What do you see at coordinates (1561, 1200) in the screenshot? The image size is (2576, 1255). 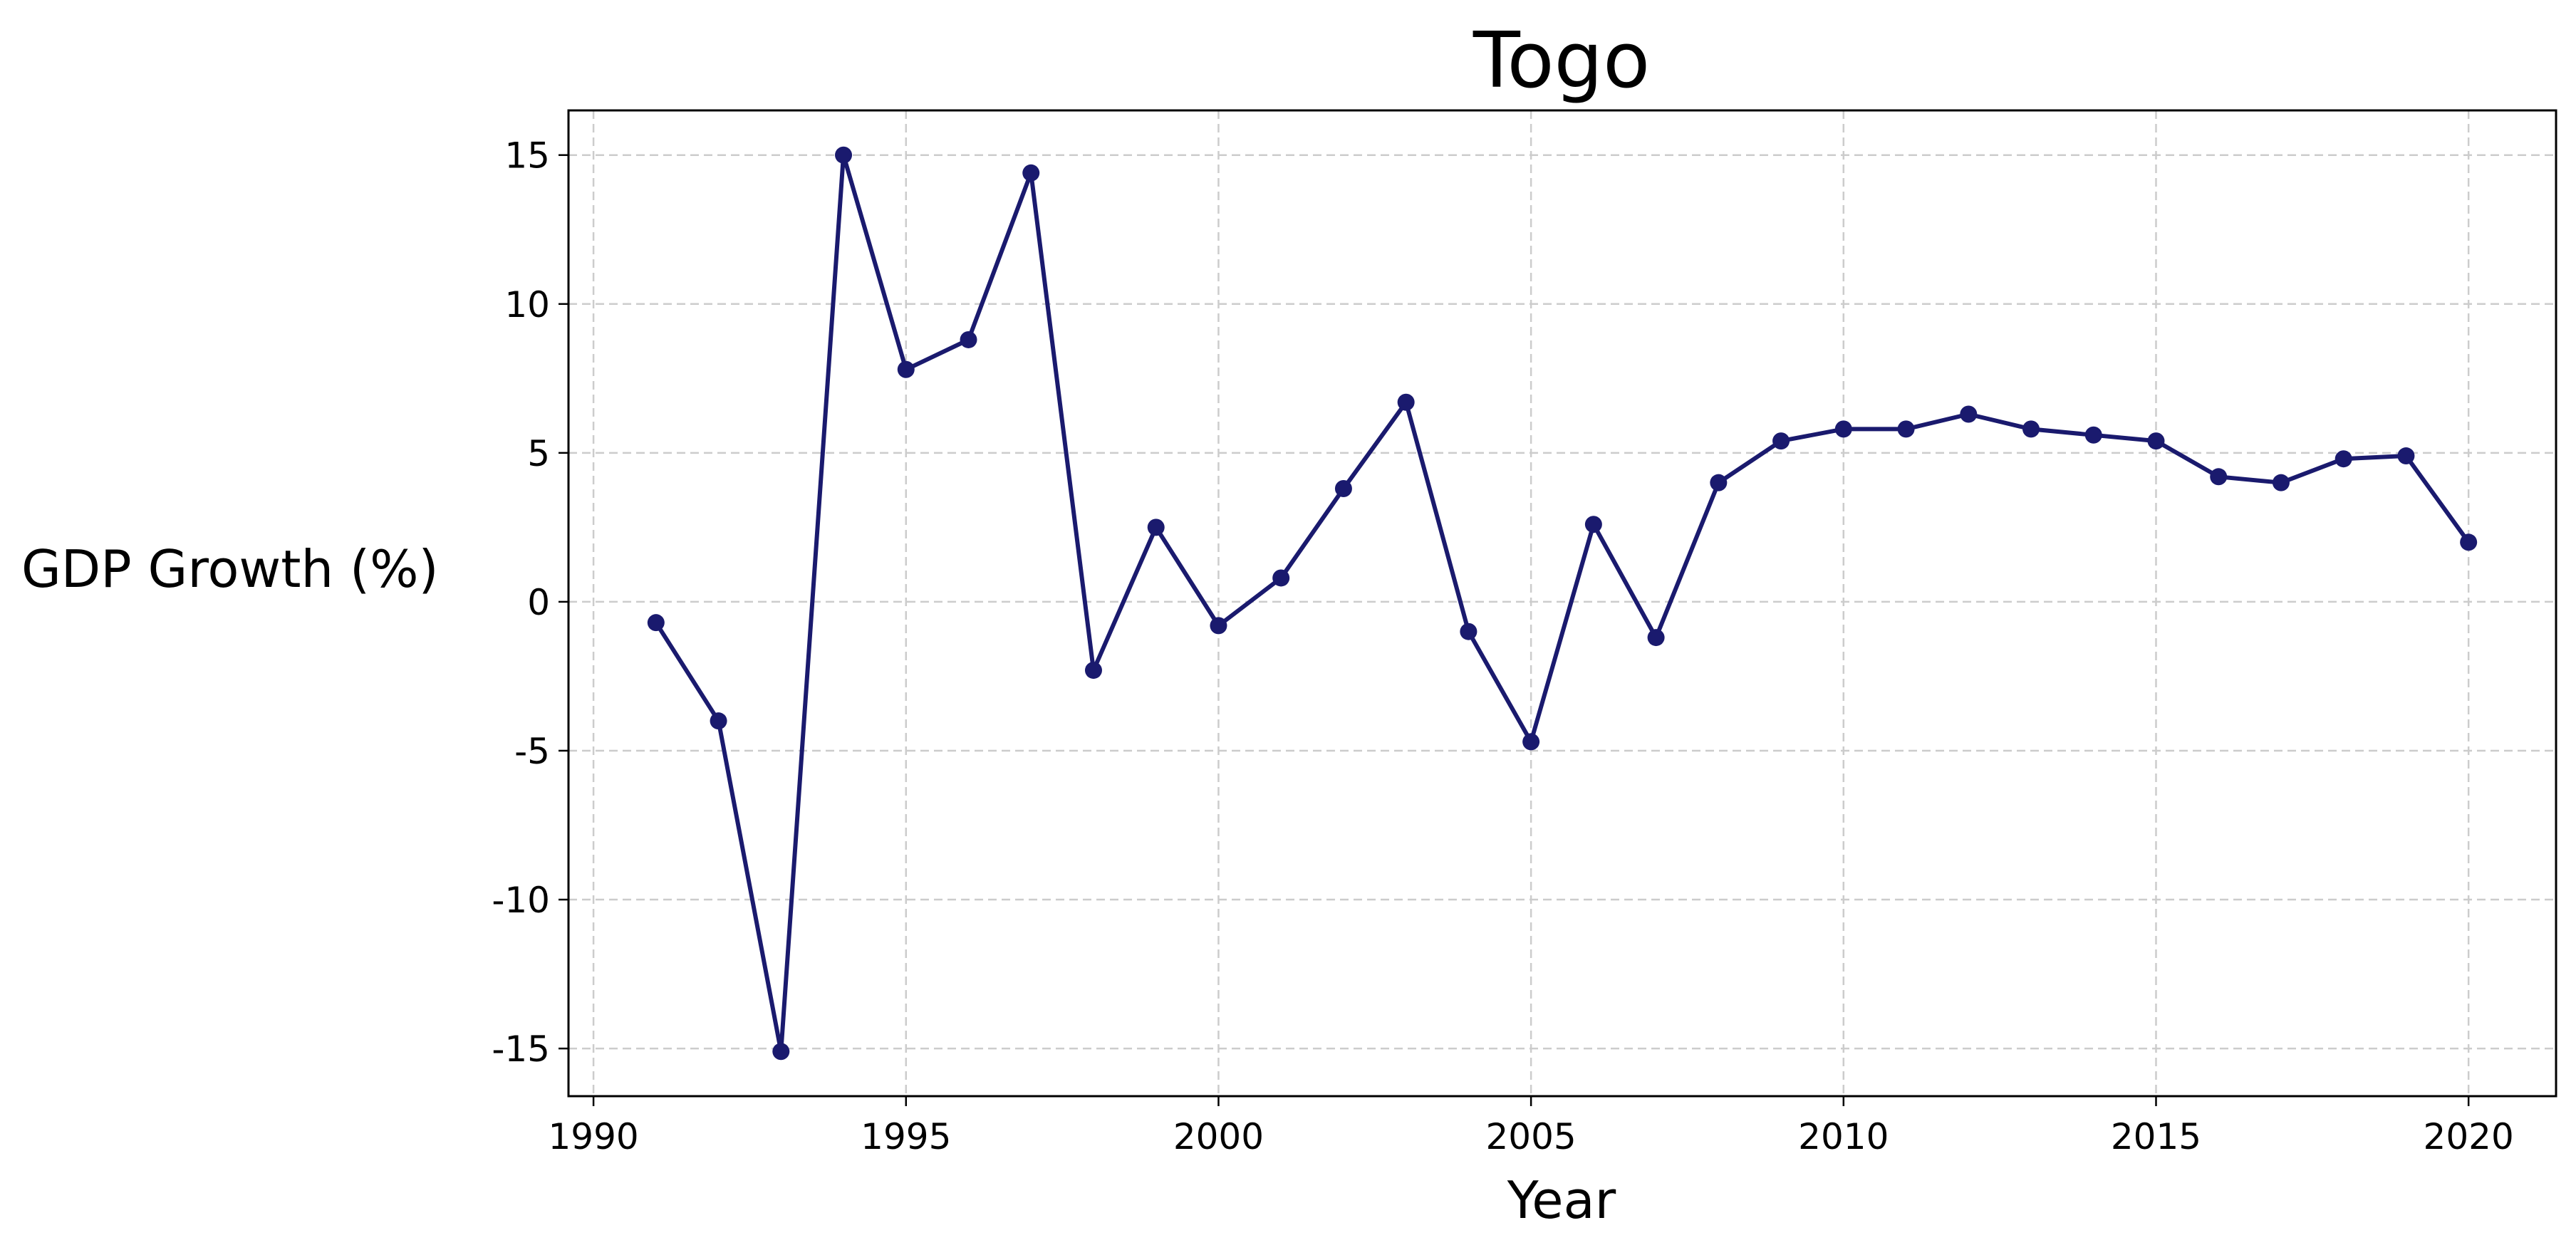 I see `x-axis-title: Year` at bounding box center [1561, 1200].